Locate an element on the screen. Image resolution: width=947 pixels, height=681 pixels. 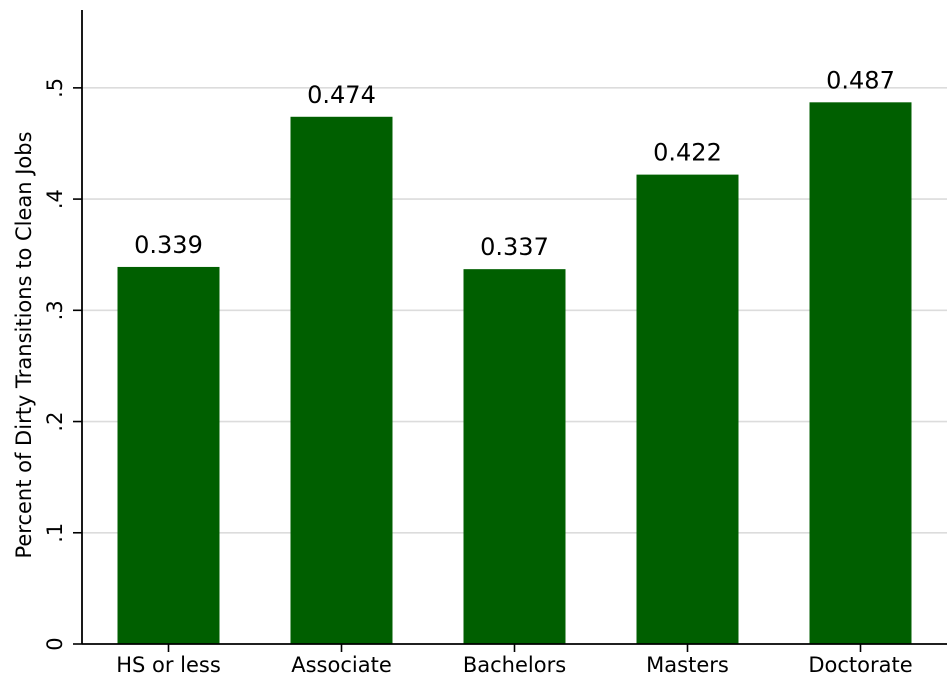
bar-bachelors is located at coordinates (514, 456).